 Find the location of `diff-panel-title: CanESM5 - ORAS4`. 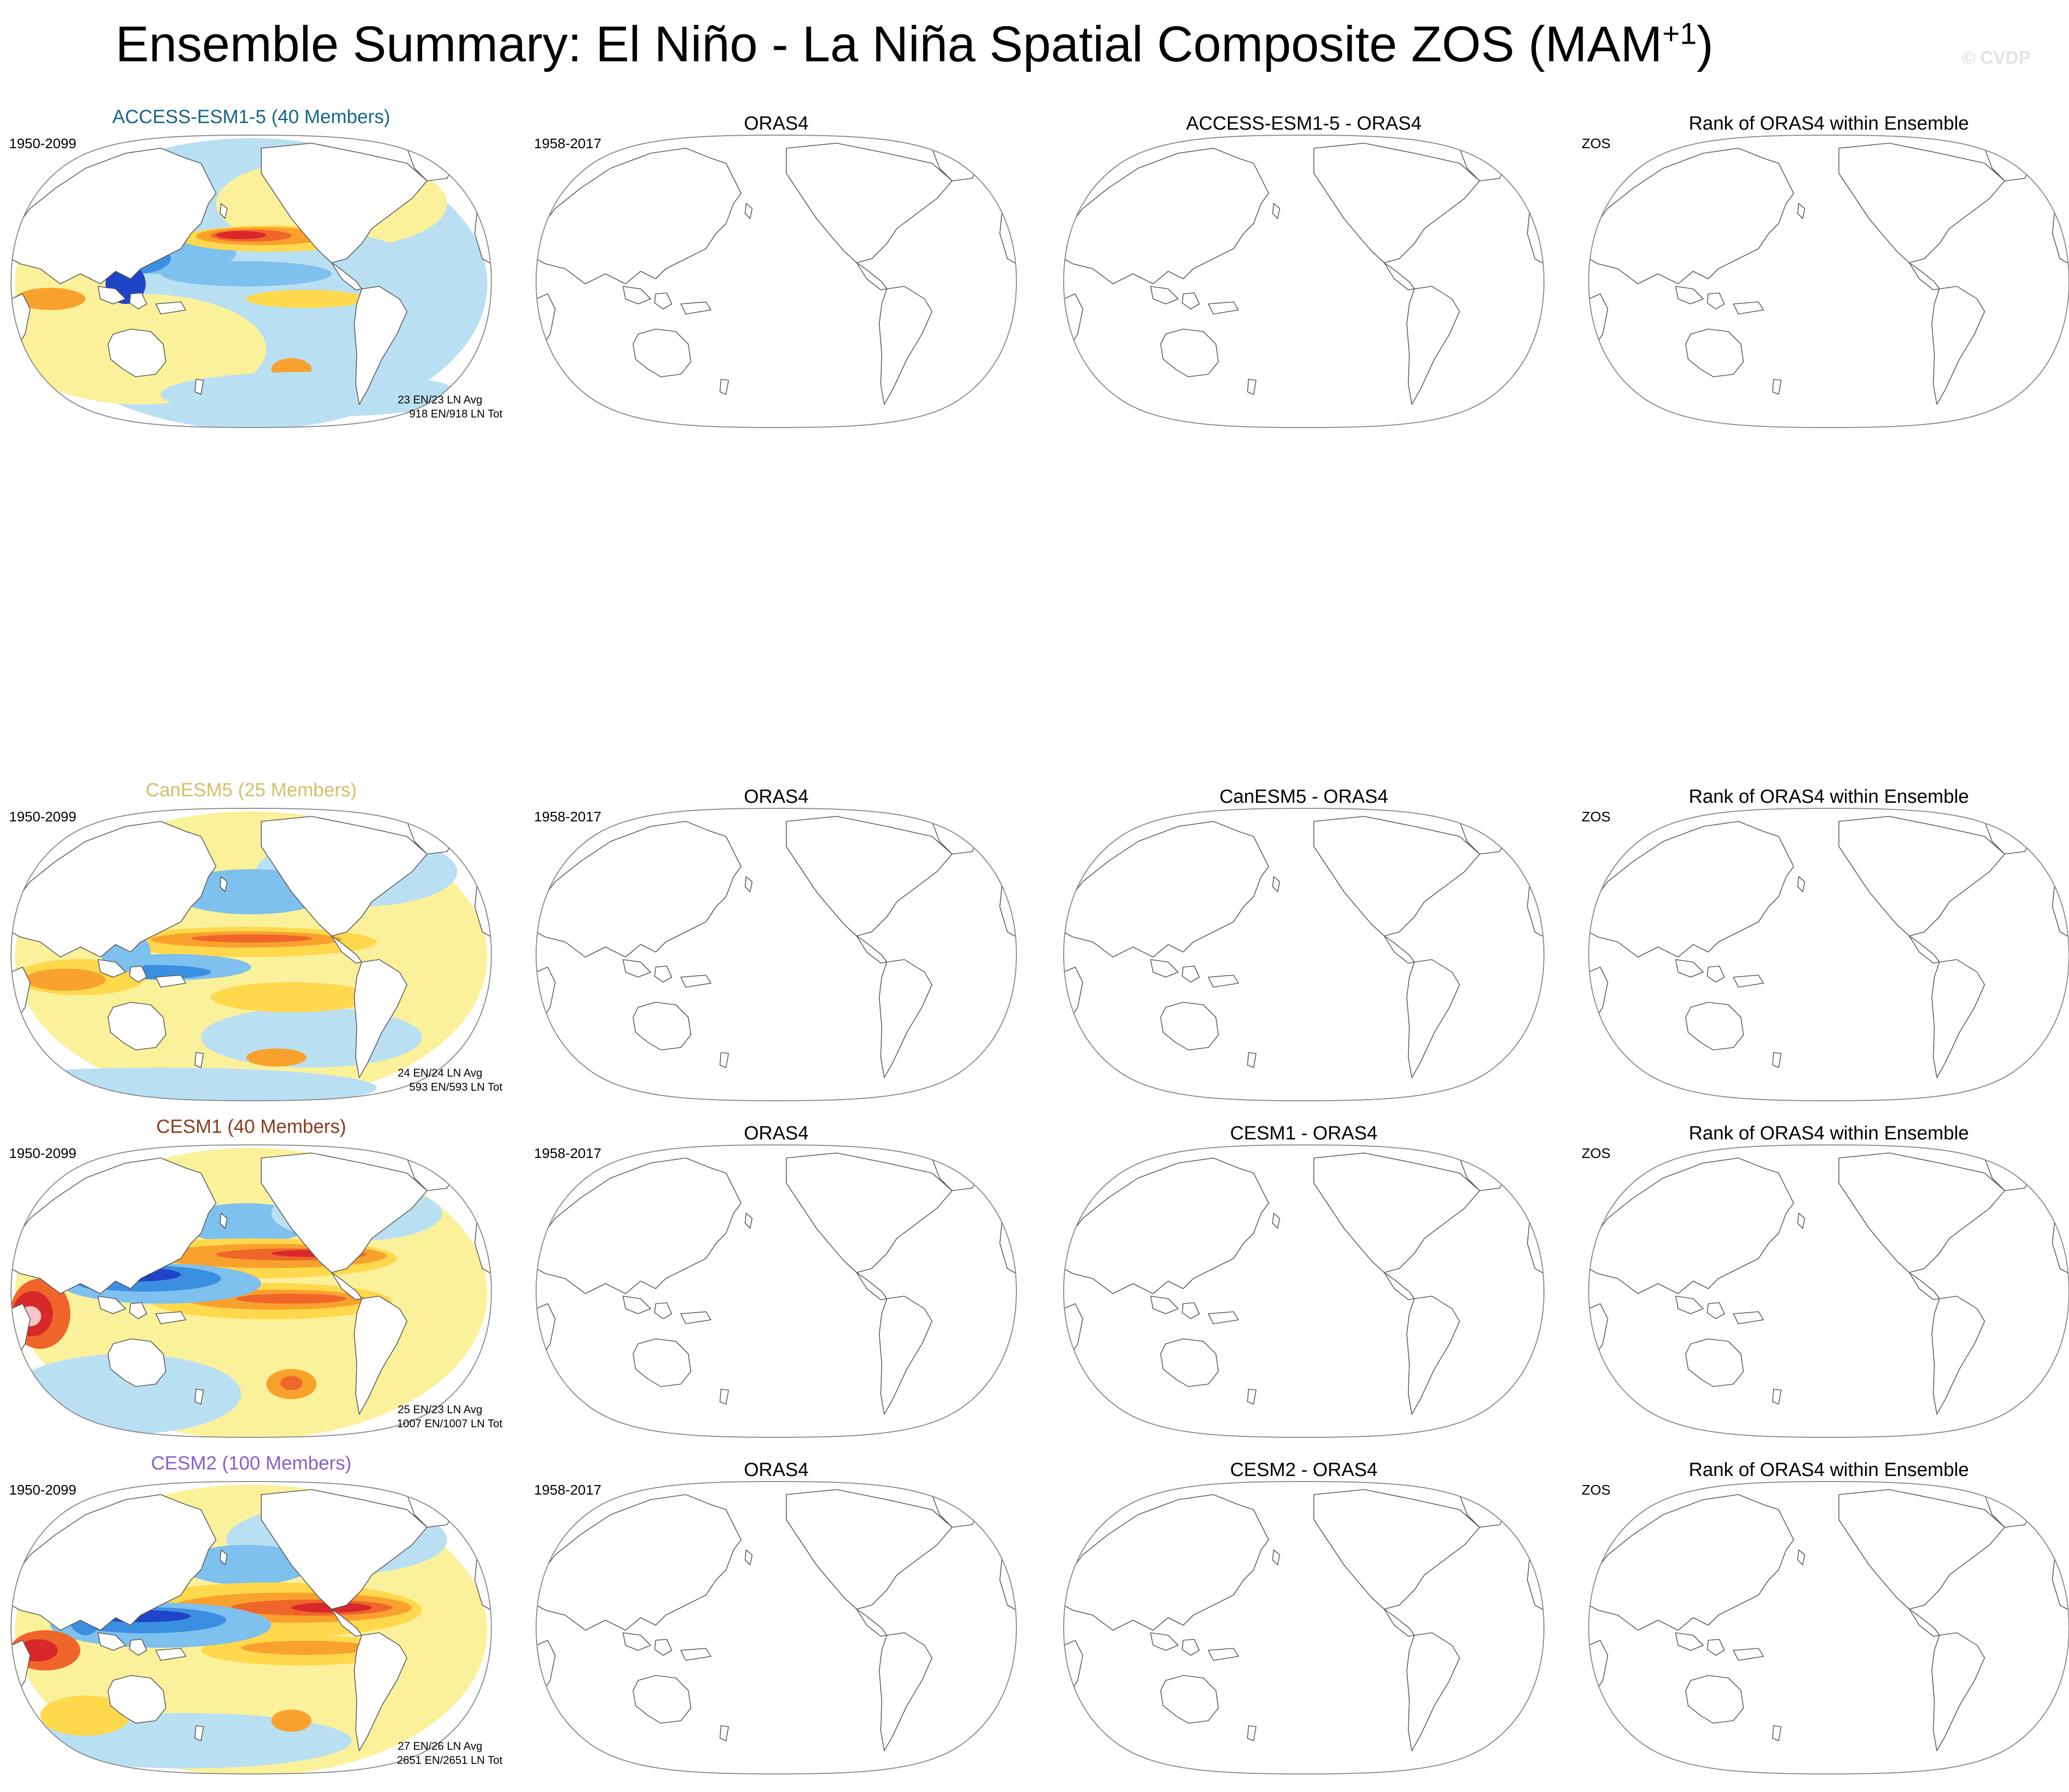

diff-panel-title: CanESM5 - ORAS4 is located at coordinates (1303, 796).